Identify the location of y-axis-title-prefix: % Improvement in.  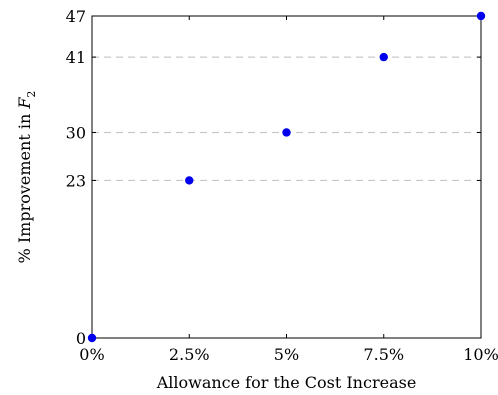
(24, 186).